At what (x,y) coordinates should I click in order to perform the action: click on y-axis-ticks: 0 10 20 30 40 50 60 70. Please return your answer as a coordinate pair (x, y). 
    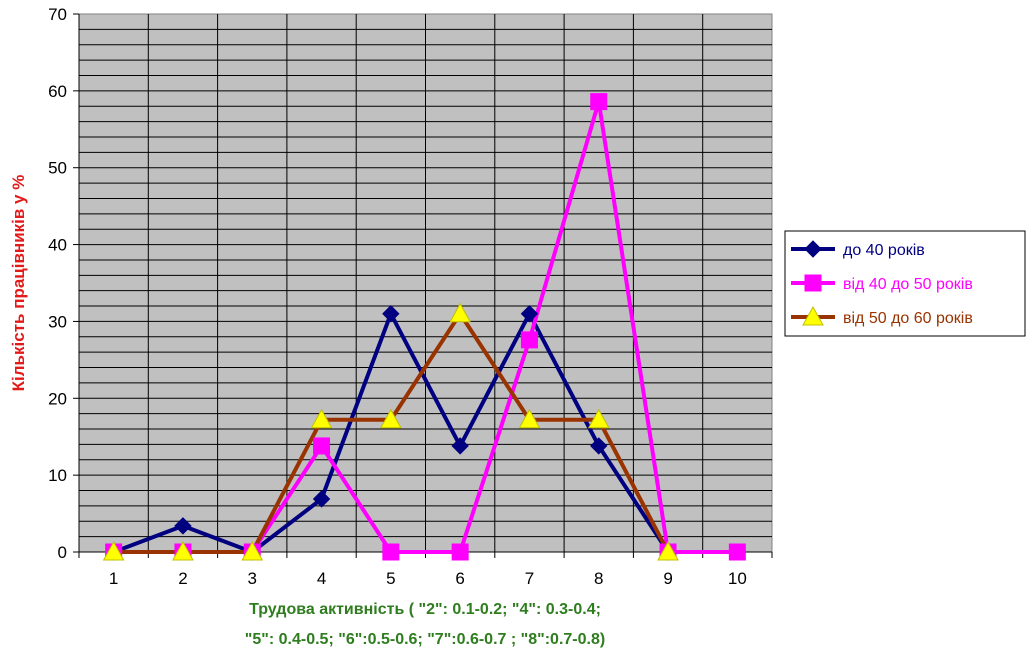
    Looking at the image, I should click on (63, 283).